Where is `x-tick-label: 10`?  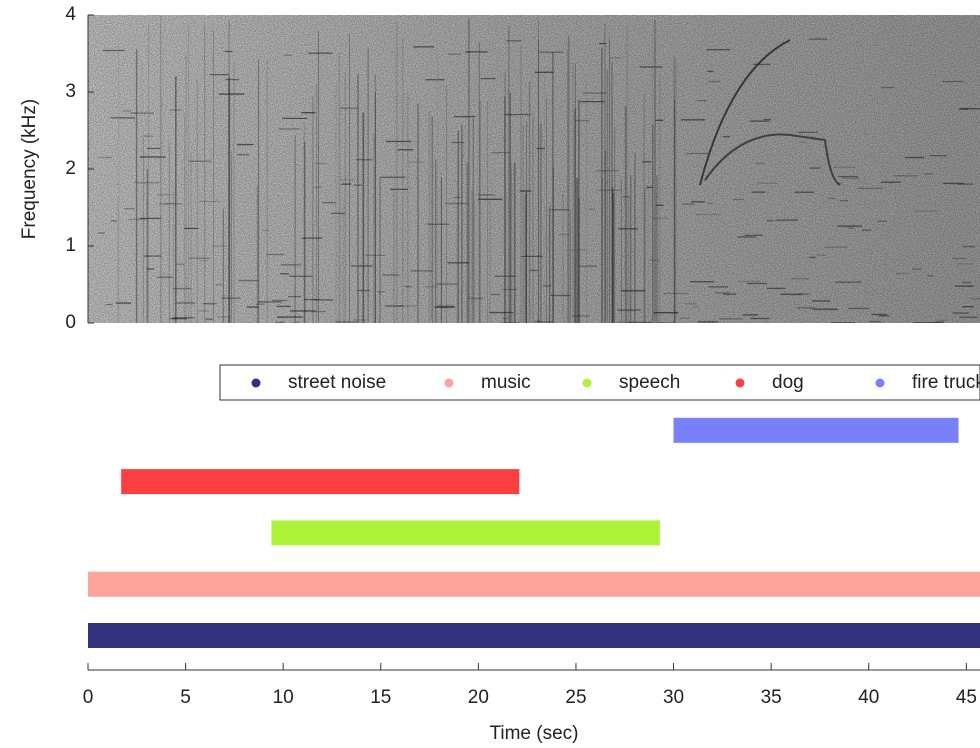
x-tick-label: 10 is located at coordinates (283, 697).